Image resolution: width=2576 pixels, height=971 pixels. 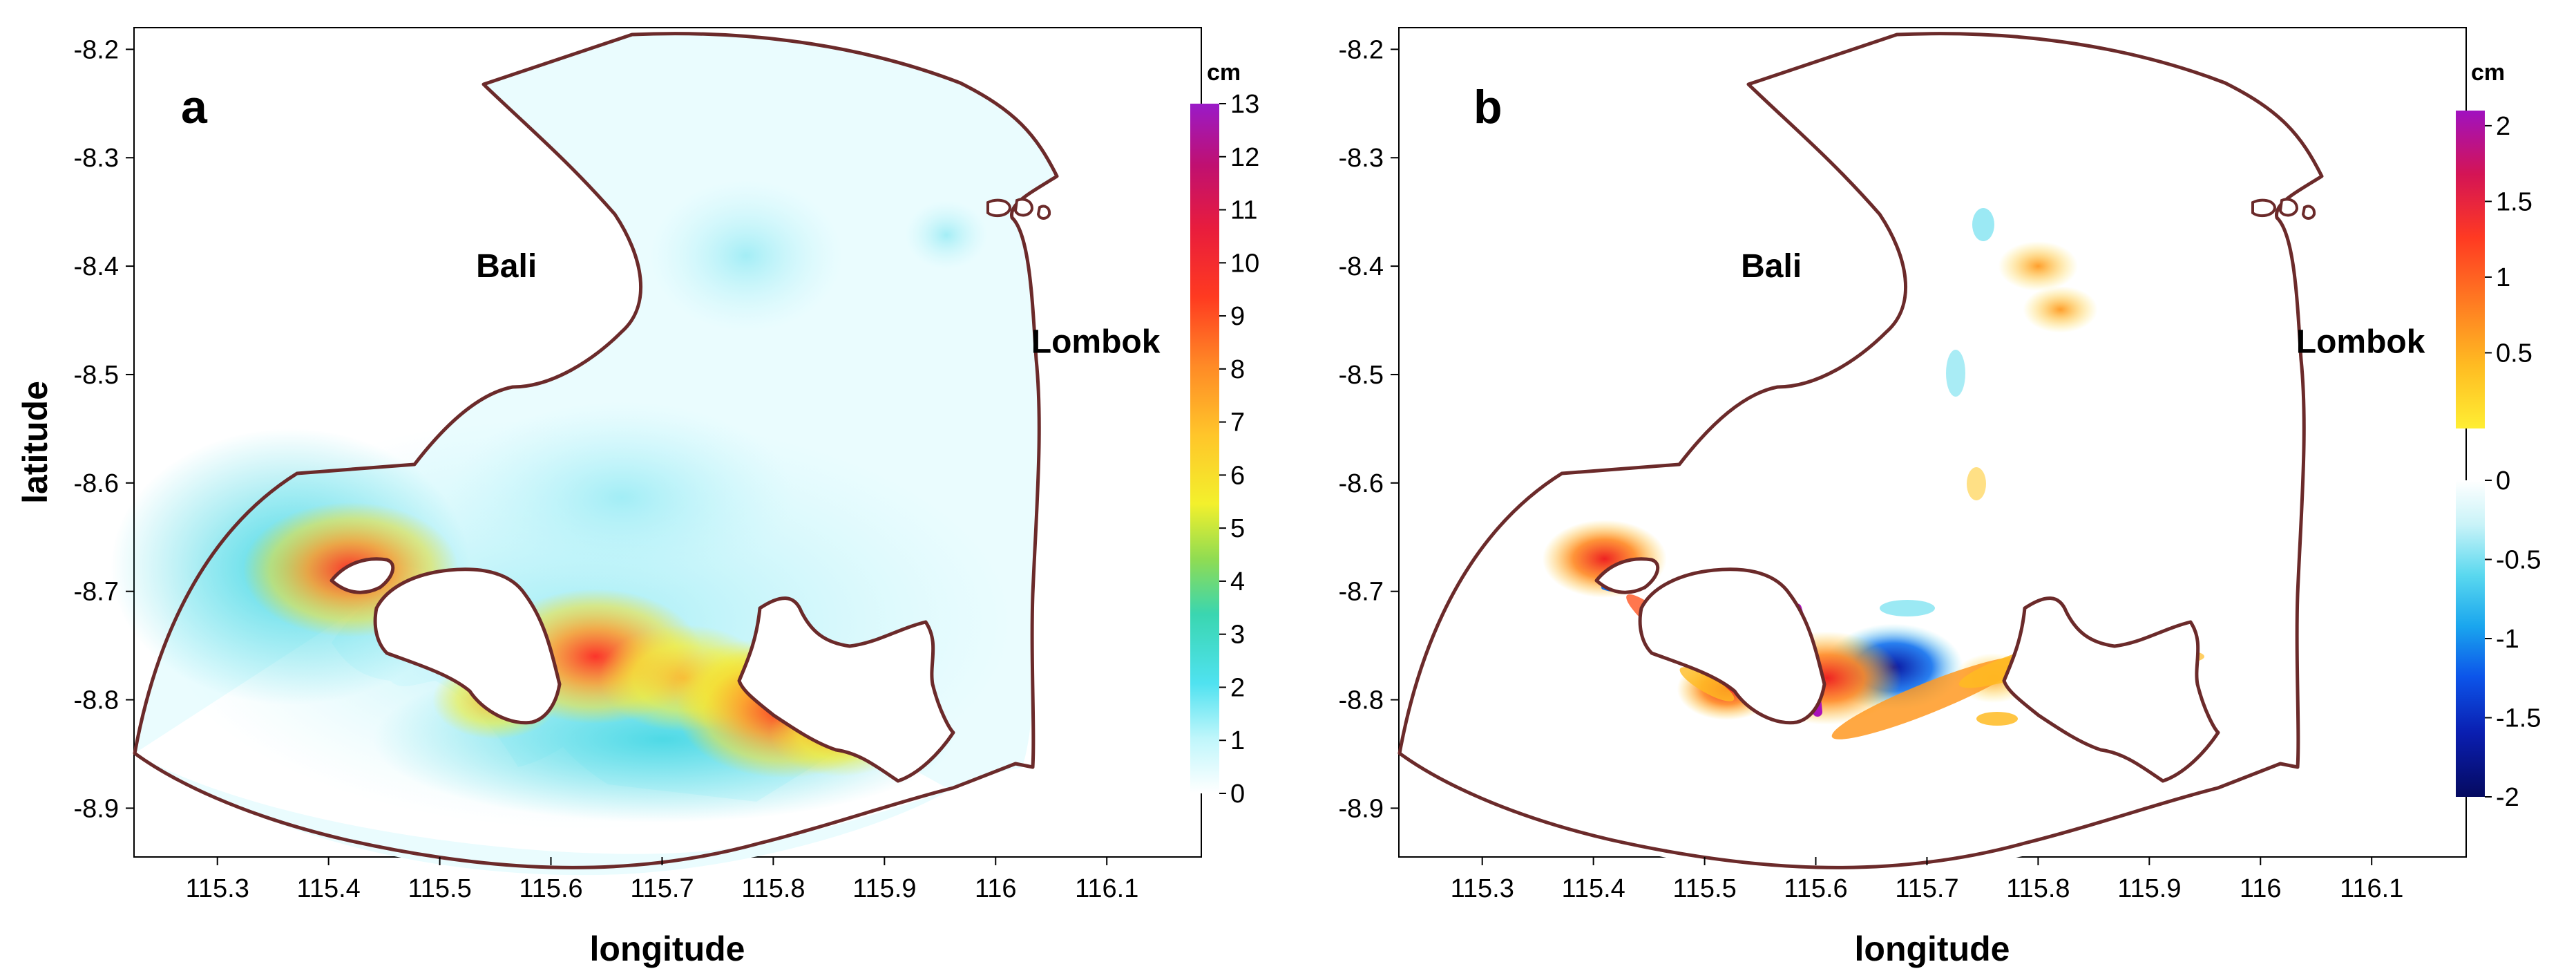 I want to click on colorbar-tick-label: 11, so click(x=1243, y=211).